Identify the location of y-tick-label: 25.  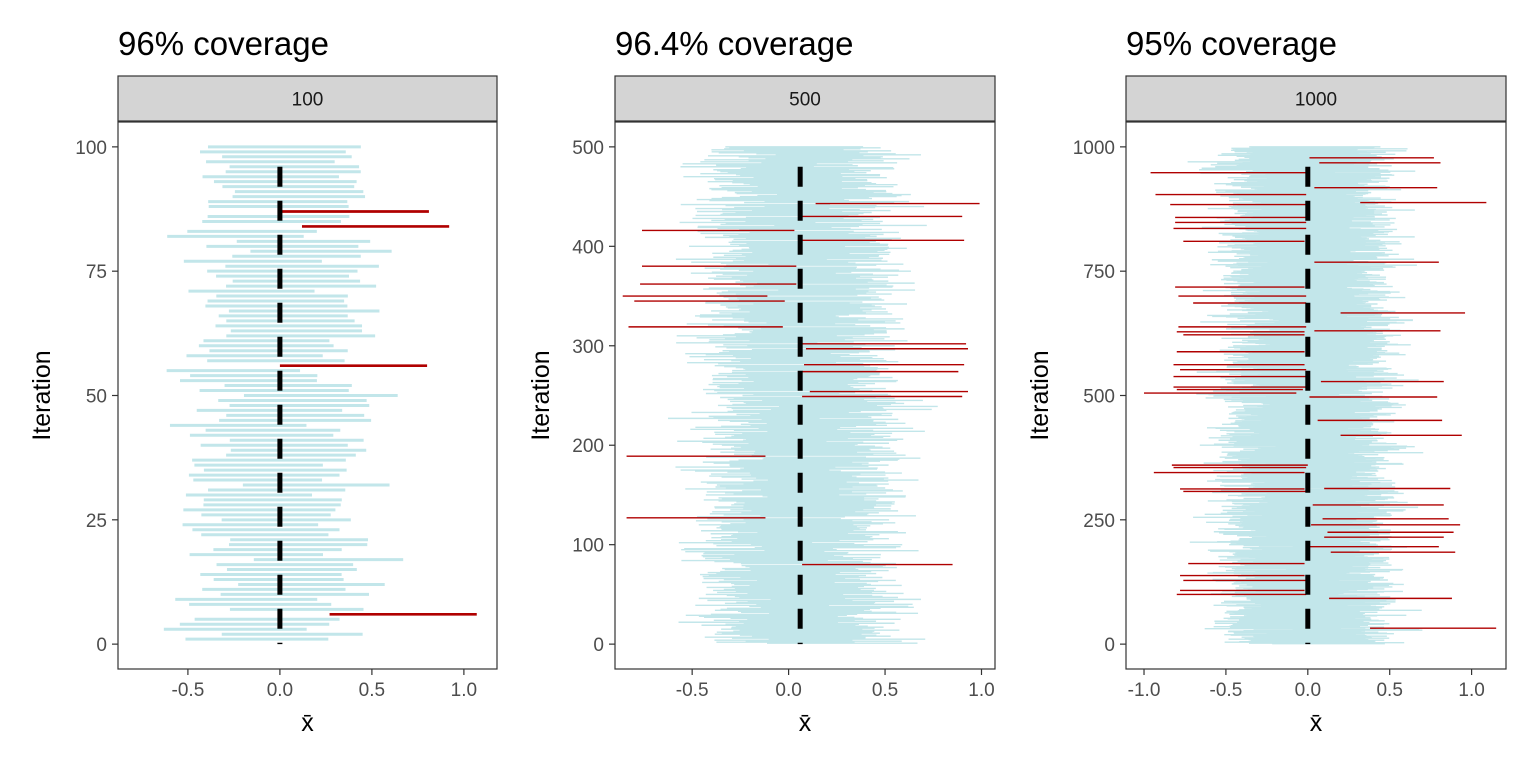
(96, 521).